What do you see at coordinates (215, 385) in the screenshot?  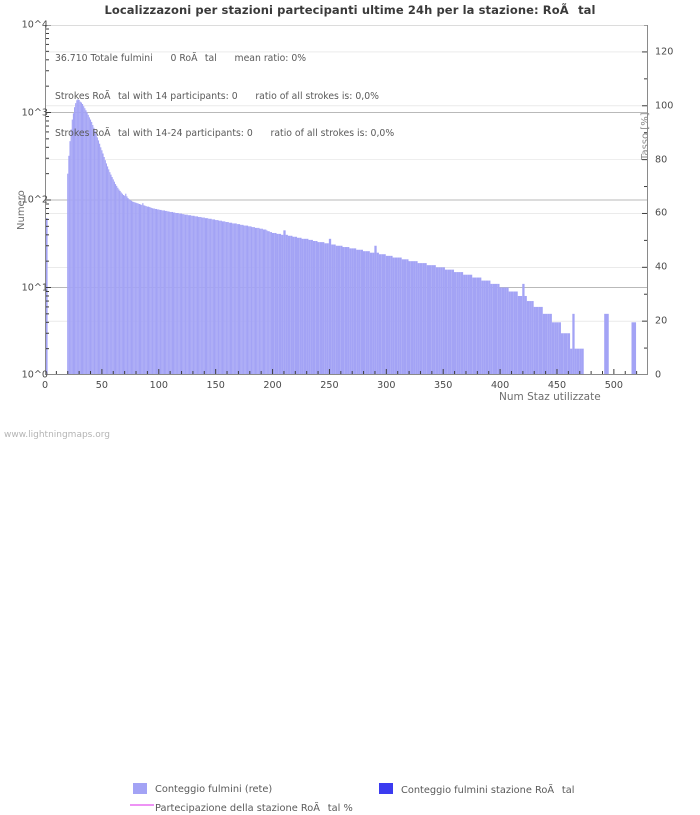 I see `x-tick-3: 150` at bounding box center [215, 385].